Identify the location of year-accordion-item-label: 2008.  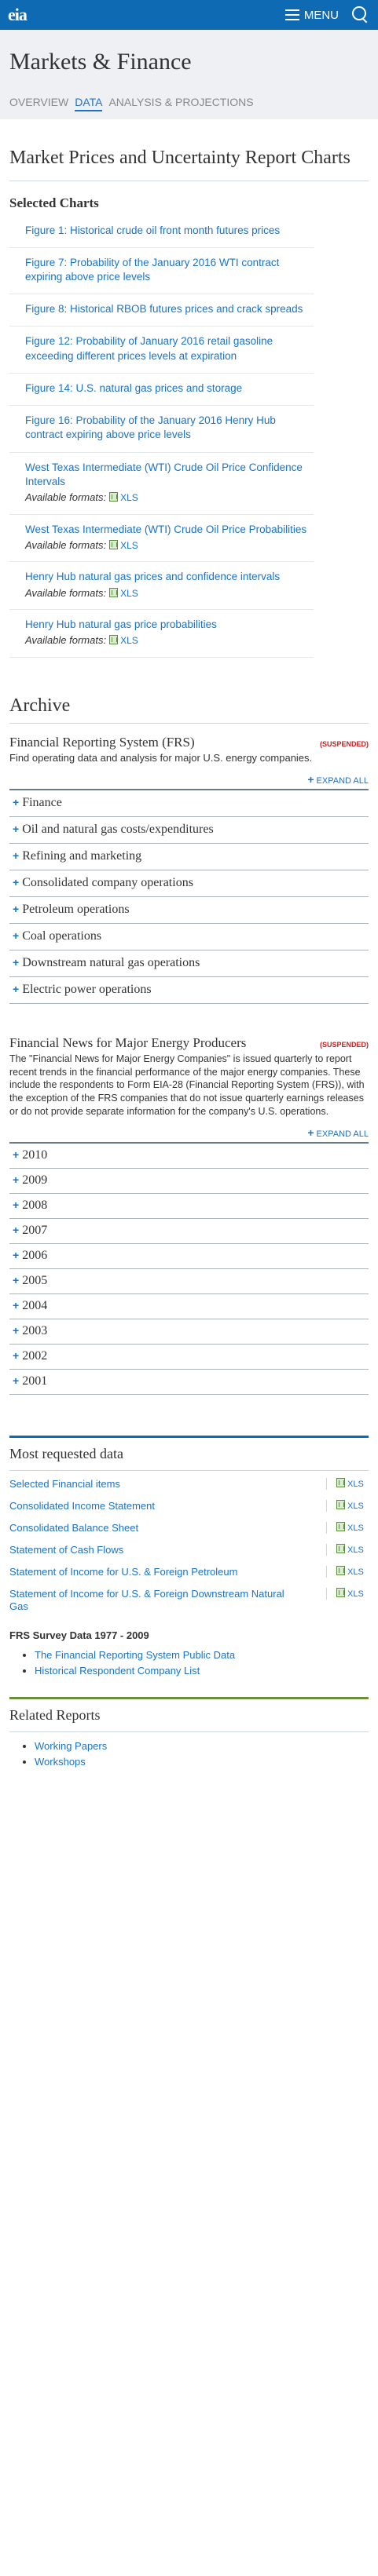
(35, 1206).